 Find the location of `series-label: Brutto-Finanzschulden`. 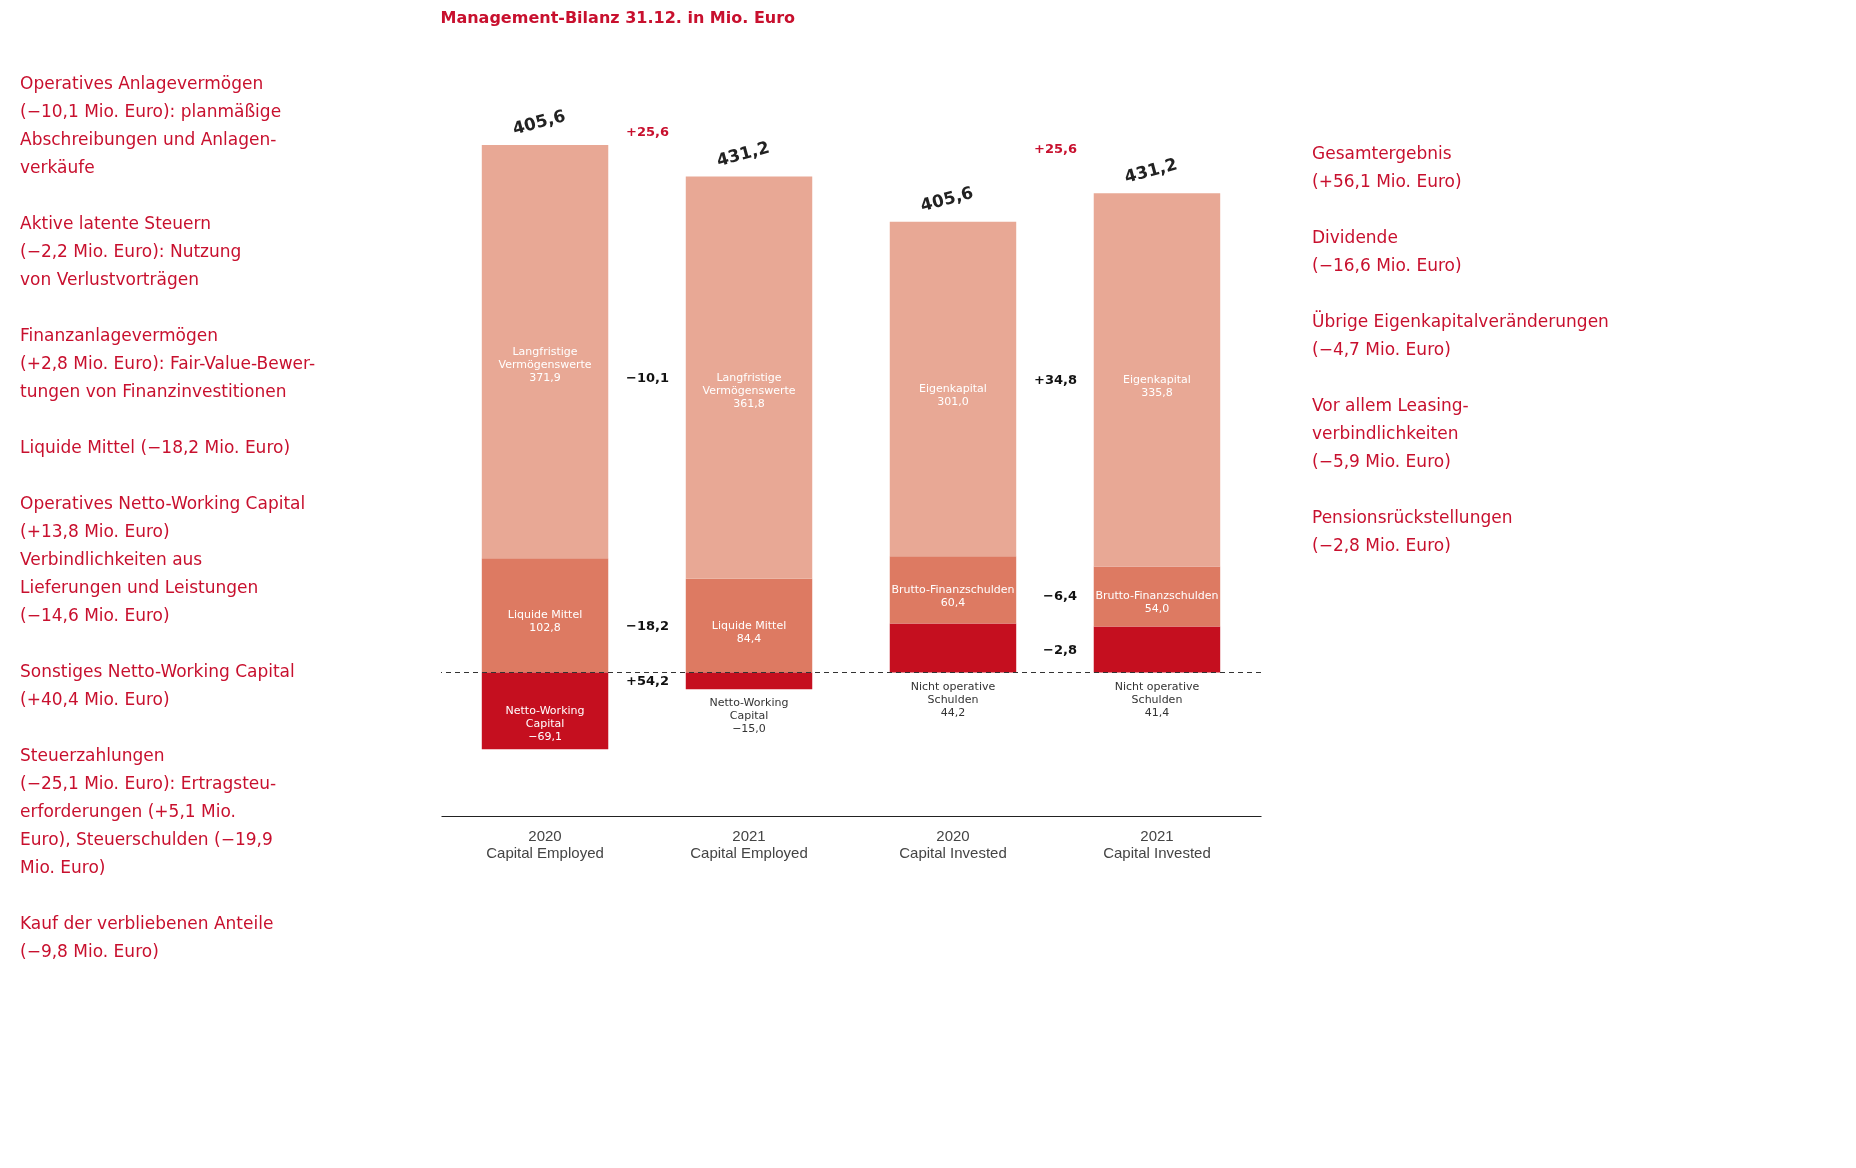

series-label: Brutto-Finanzschulden is located at coordinates (953, 589).